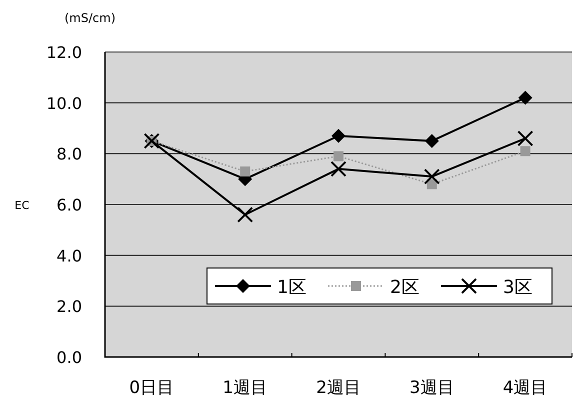 Image resolution: width=575 pixels, height=400 pixels. What do you see at coordinates (69, 306) in the screenshot?
I see `y-tick-label: 2.0` at bounding box center [69, 306].